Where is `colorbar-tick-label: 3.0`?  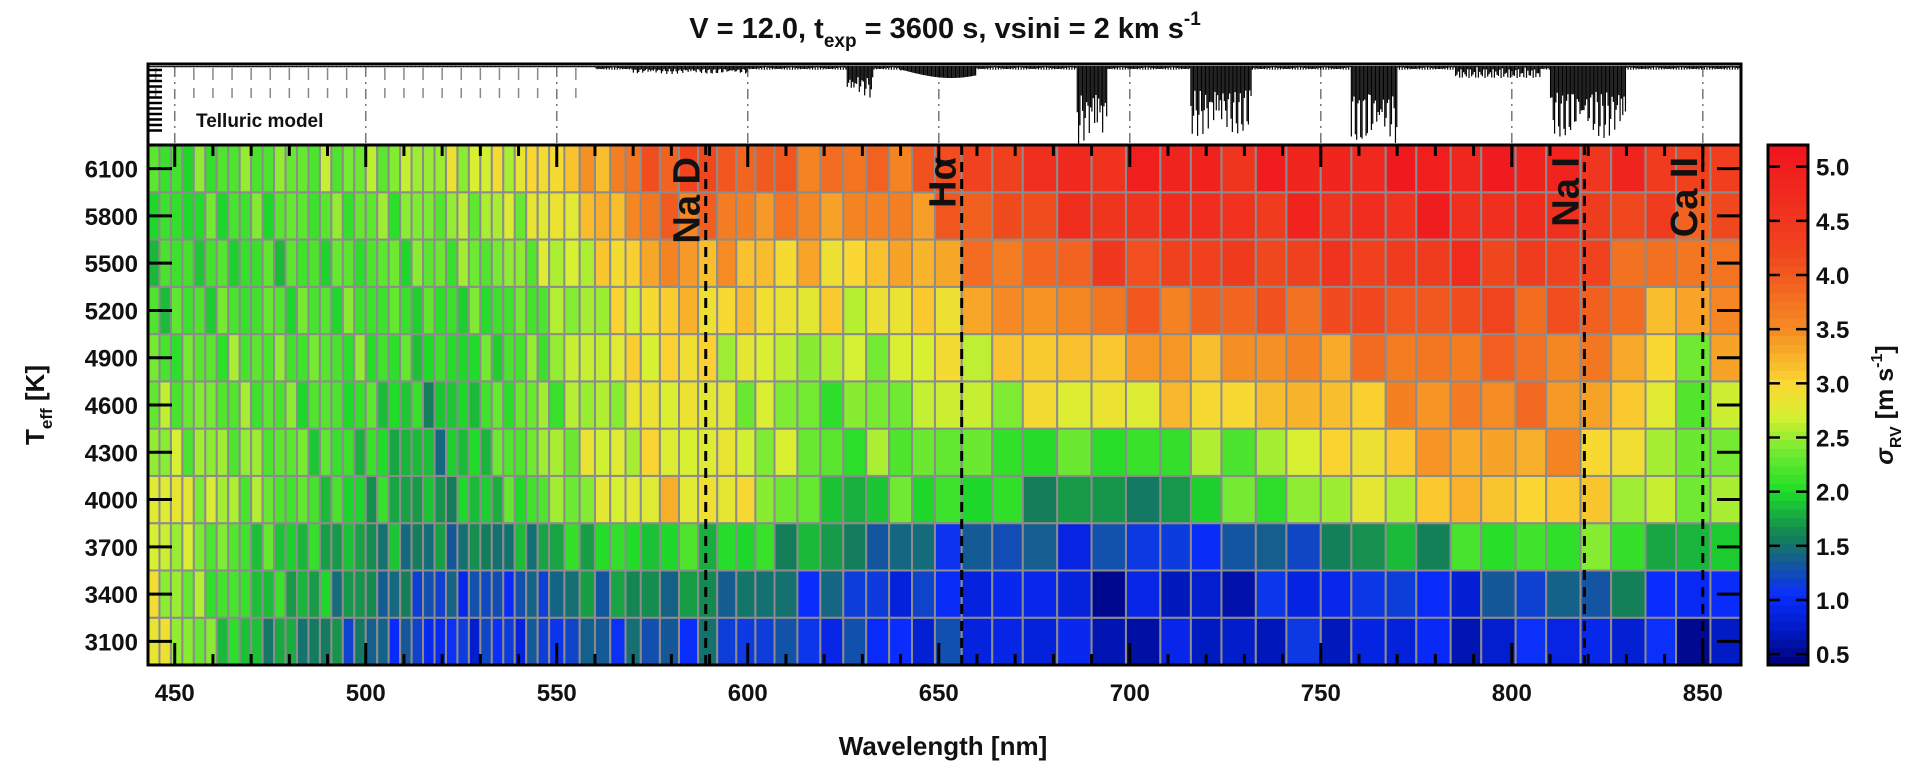
colorbar-tick-label: 3.0 is located at coordinates (1832, 384).